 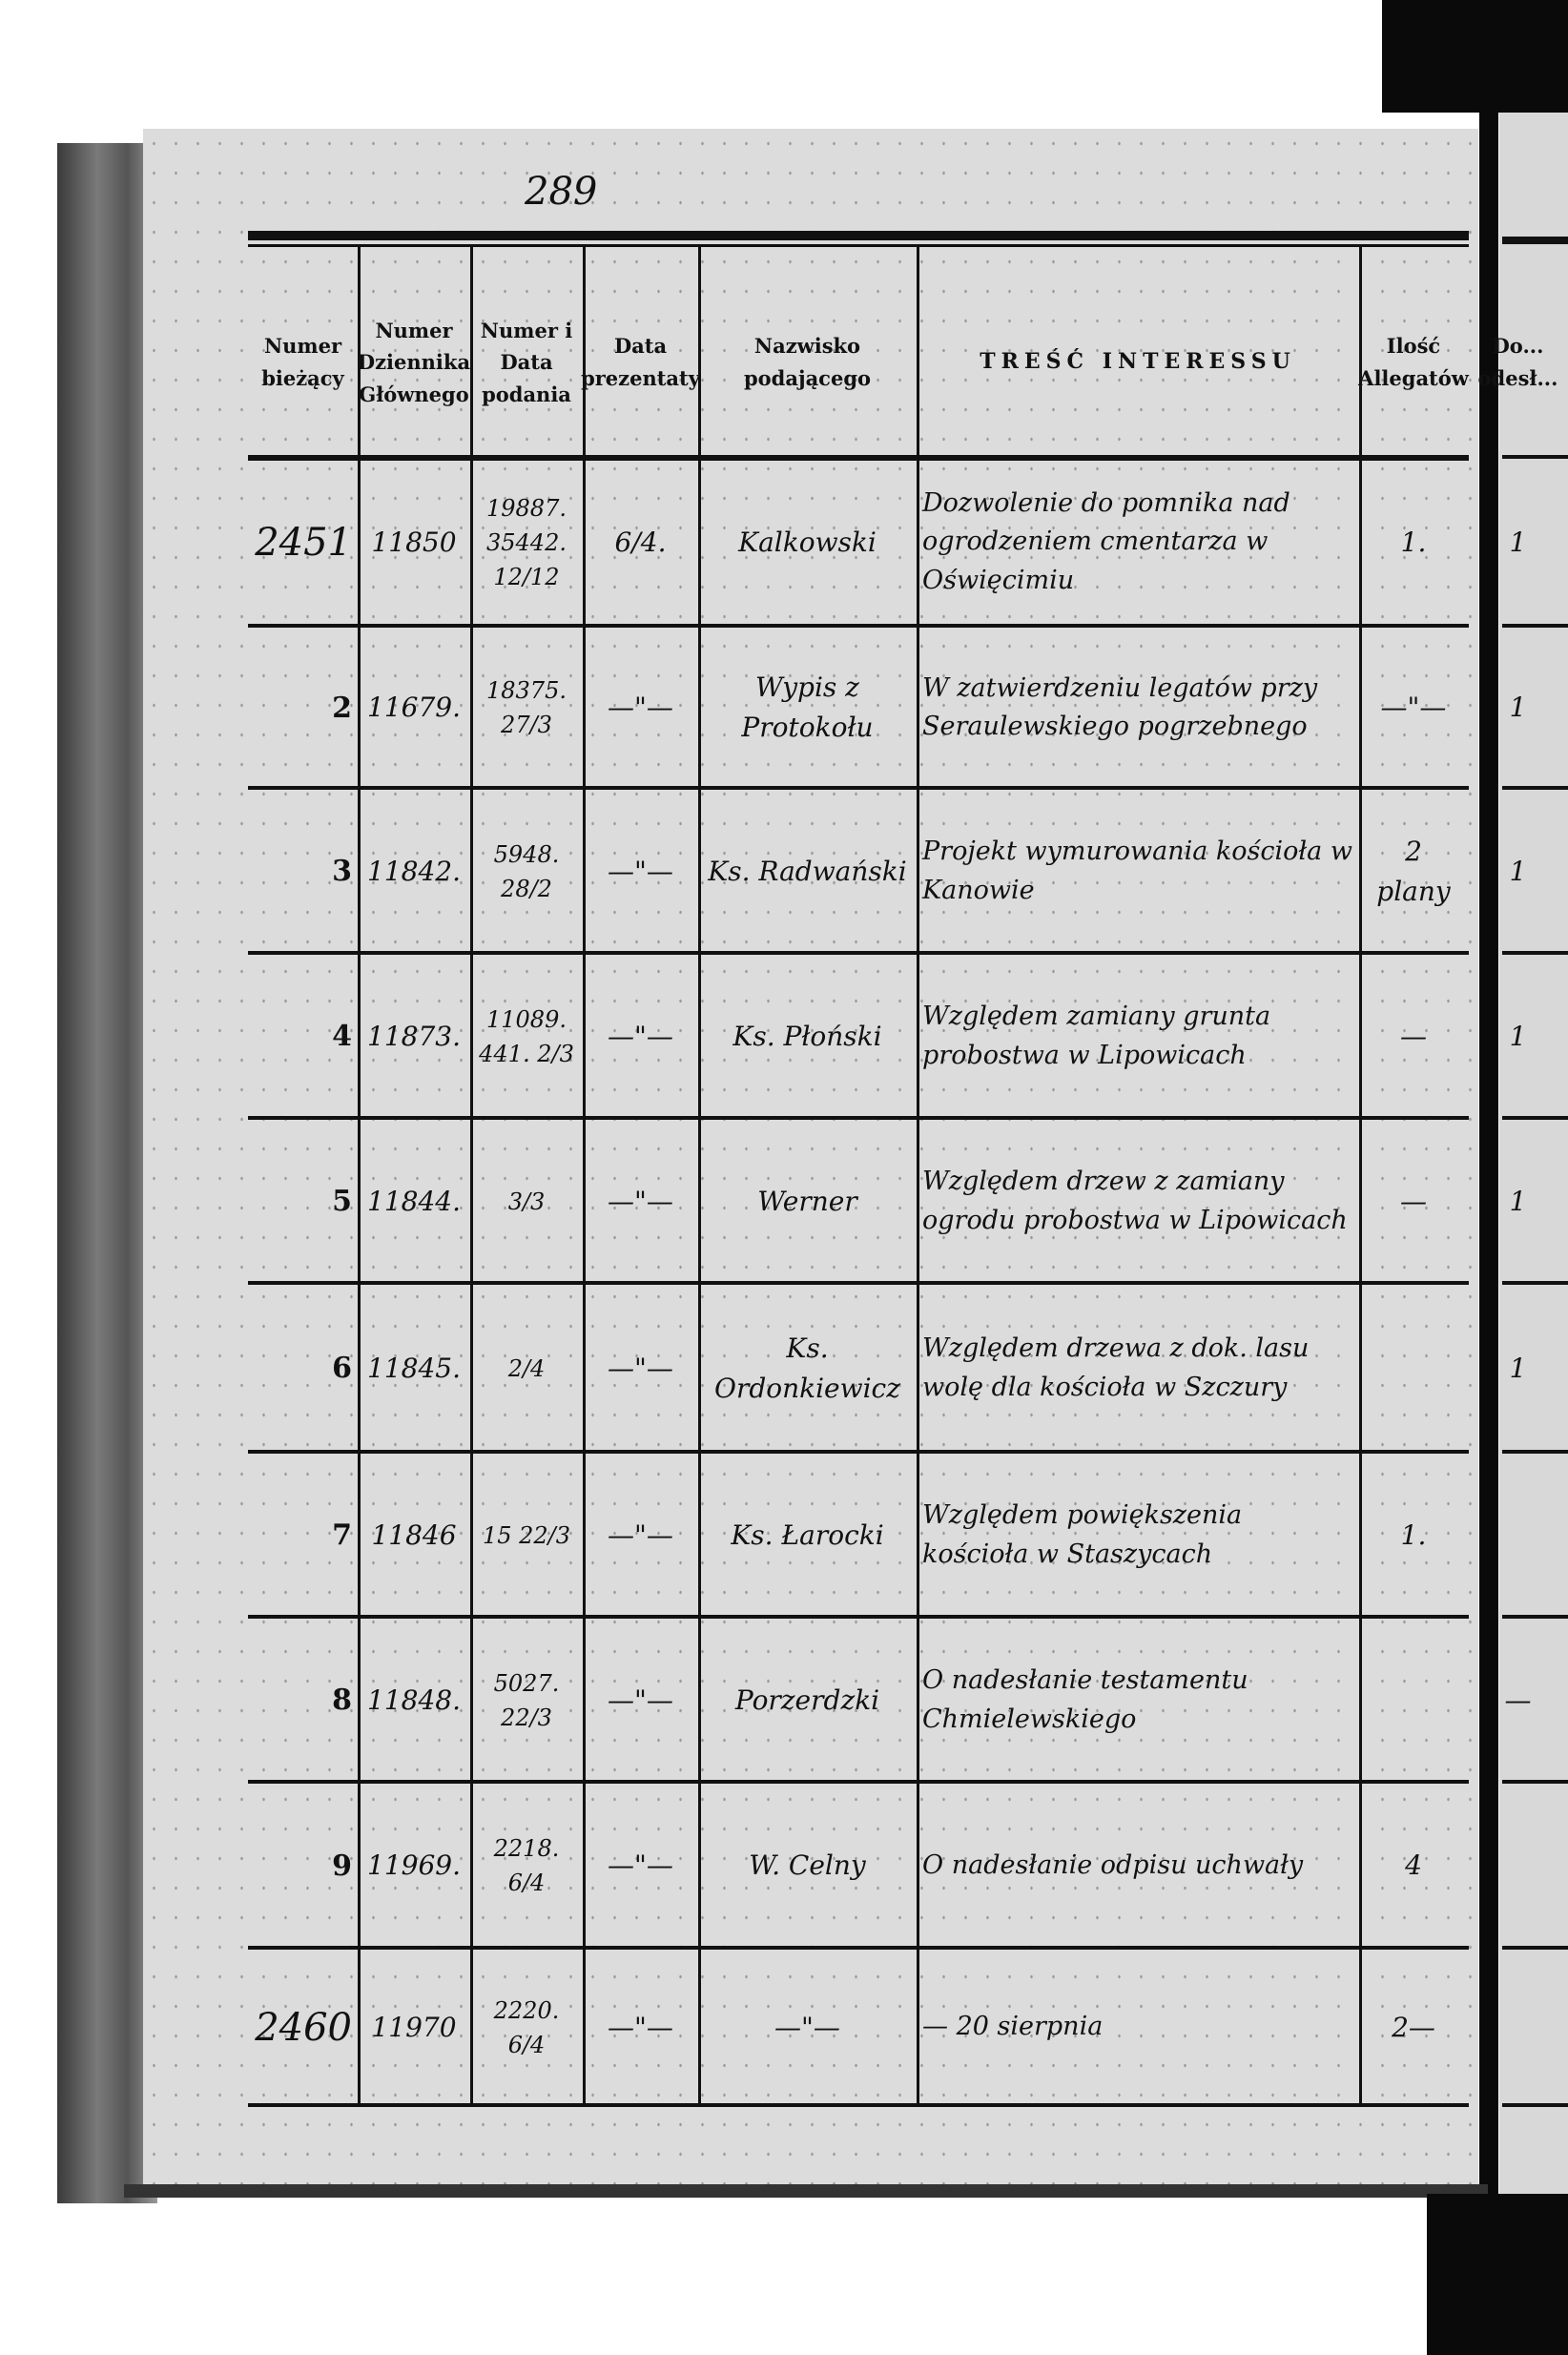 What do you see at coordinates (1137, 871) in the screenshot?
I see `cell-tresc: Projekt wymurowania kościoła w Kanowie` at bounding box center [1137, 871].